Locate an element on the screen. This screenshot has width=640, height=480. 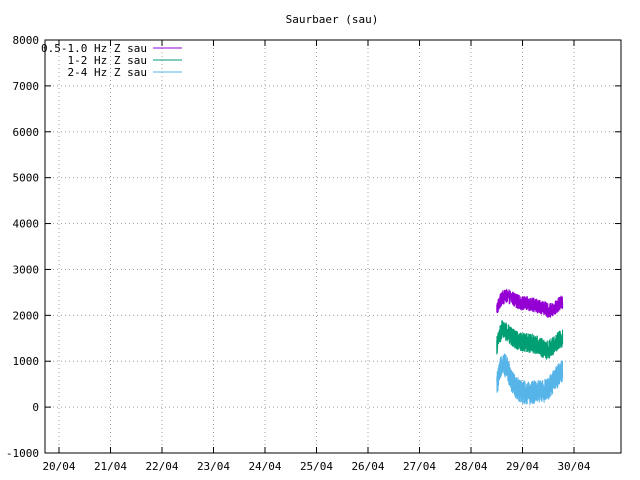
legend-label: 2-4 Hz Z sau is located at coordinates (107, 72).